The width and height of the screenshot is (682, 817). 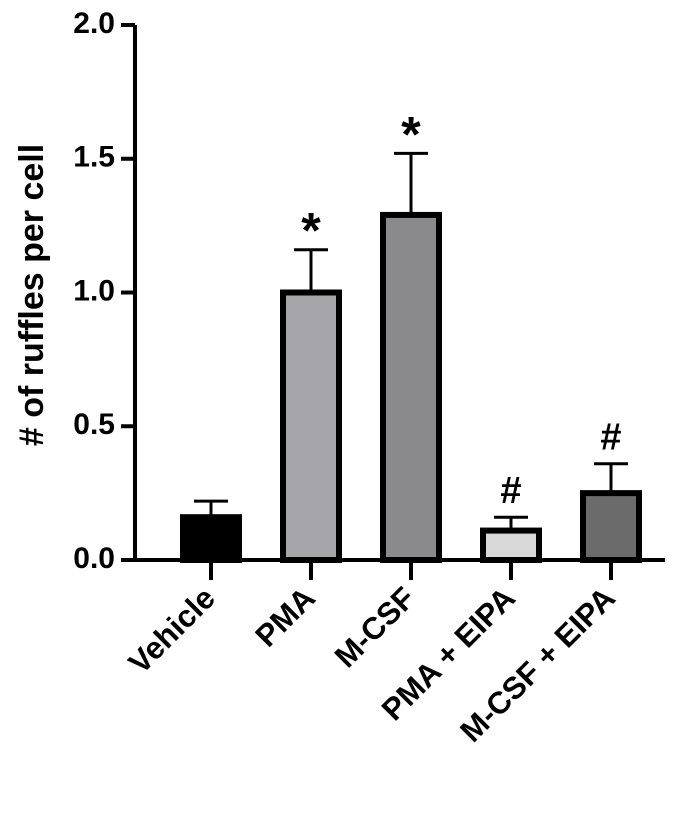 I want to click on y-axis-label: # of ruffles per cell, so click(x=32, y=295).